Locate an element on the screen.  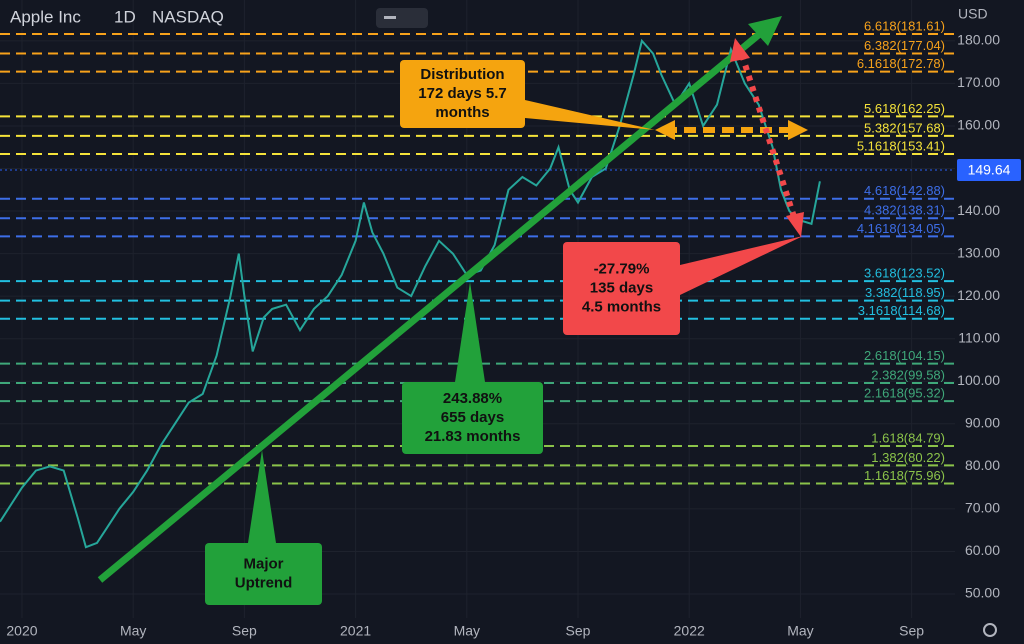
currency: USD is located at coordinates (973, 14).